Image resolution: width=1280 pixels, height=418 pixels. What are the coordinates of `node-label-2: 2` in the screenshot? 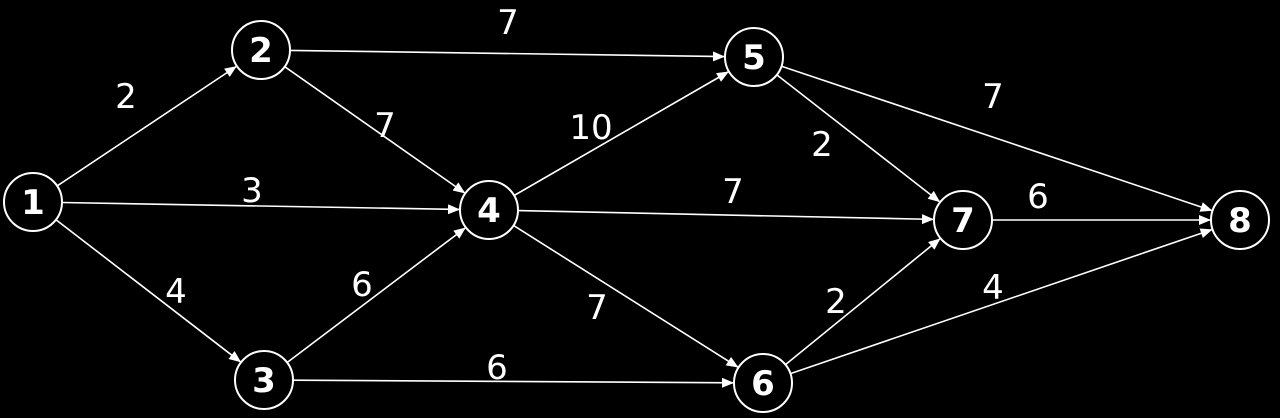 It's located at (261, 51).